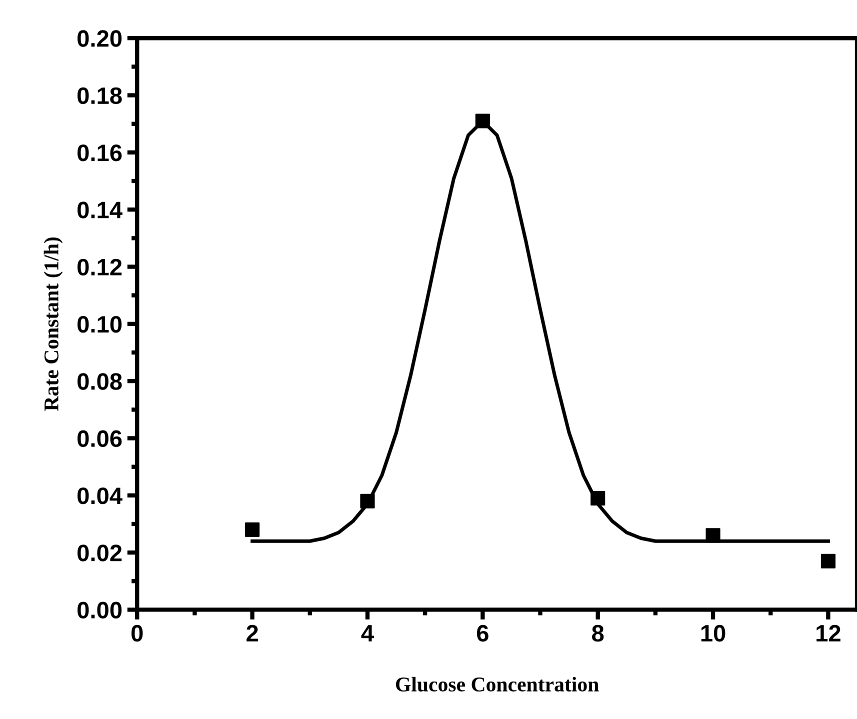 Image resolution: width=857 pixels, height=719 pixels. Describe the element at coordinates (713, 633) in the screenshot. I see `x-tick-label: 10` at that location.